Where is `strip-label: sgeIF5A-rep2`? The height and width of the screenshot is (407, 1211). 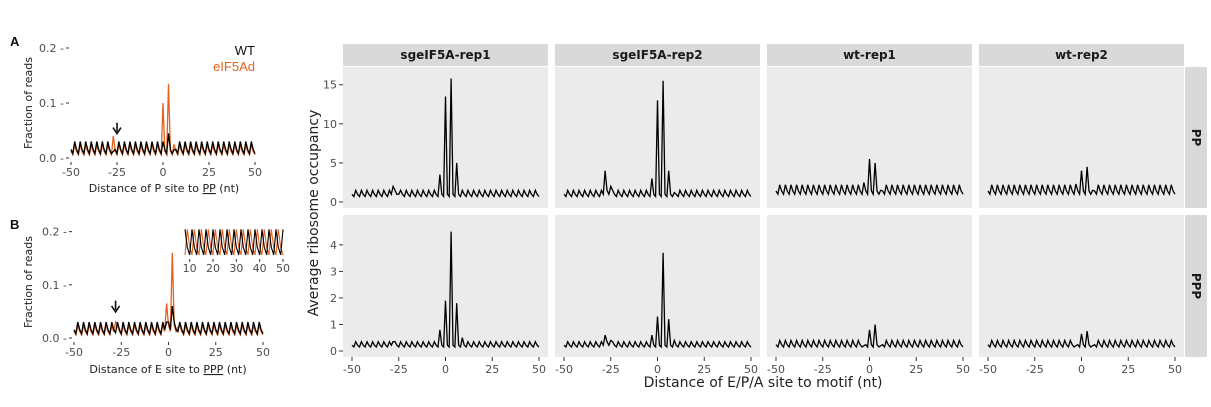
strip-label: sgeIF5A-rep2 is located at coordinates (657, 55).